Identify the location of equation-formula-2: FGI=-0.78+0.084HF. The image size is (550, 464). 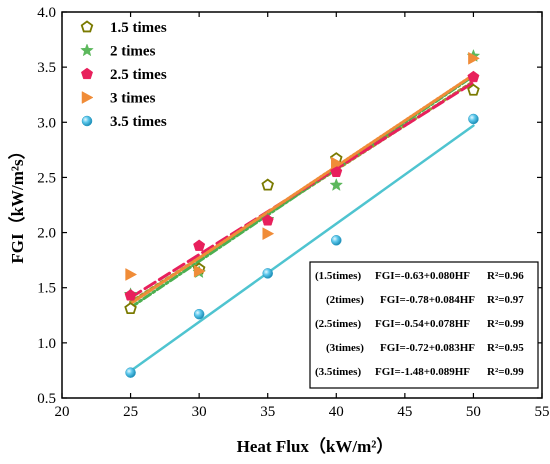
(427, 300).